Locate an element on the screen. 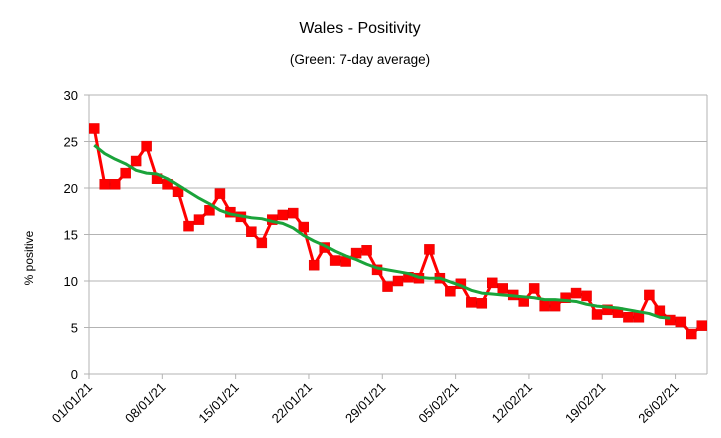  x-tick-label: 19/02/21 is located at coordinates (585, 403).